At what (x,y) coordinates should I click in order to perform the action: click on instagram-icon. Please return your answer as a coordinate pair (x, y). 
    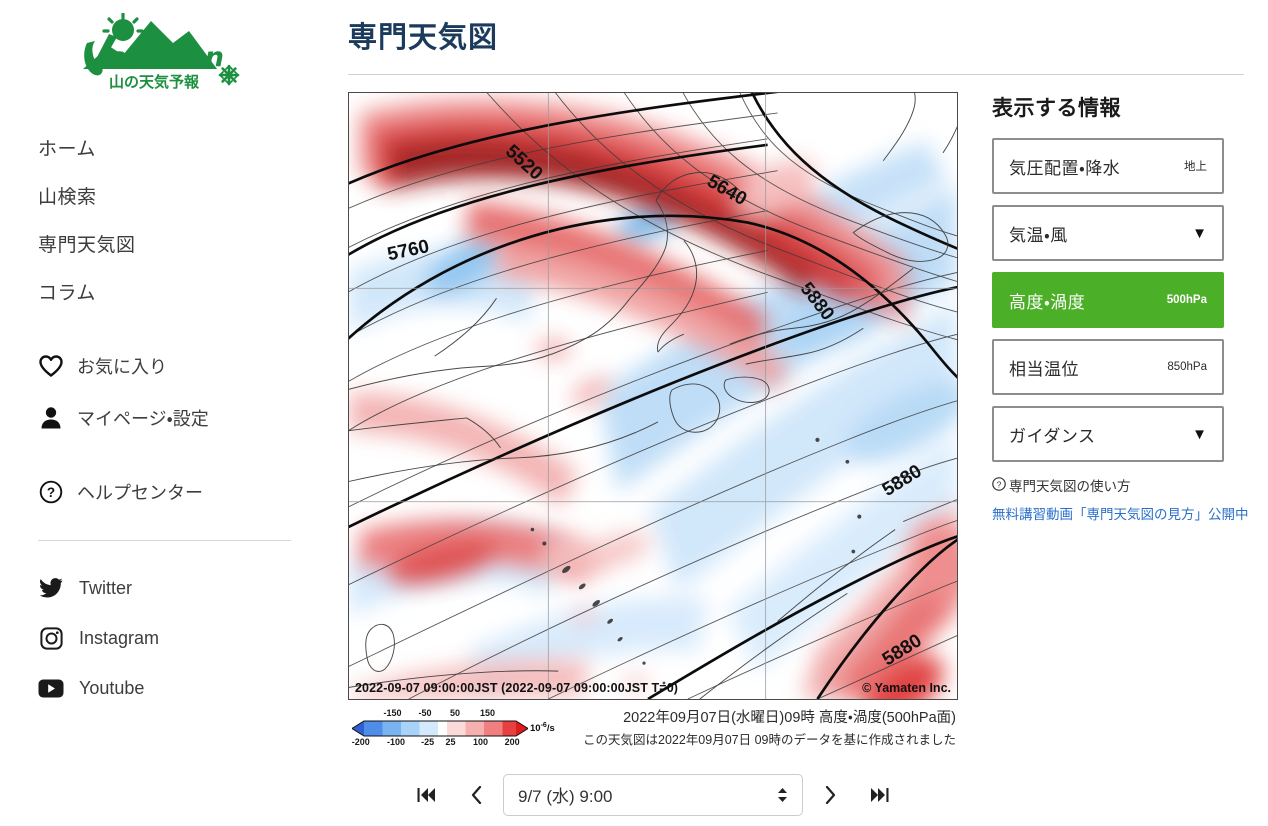
    Looking at the image, I should click on (51, 638).